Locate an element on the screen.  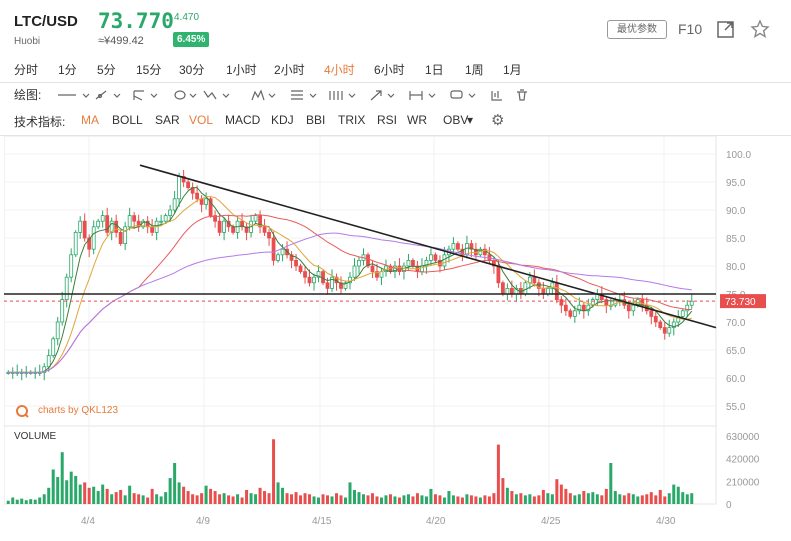
indicator-boll: BOLL is located at coordinates (127, 120).